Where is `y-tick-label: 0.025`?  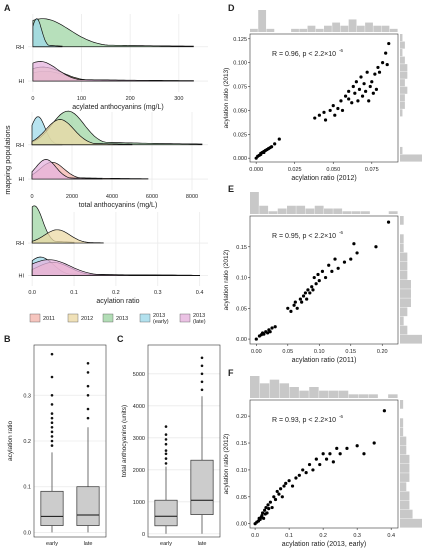 y-tick-label: 0.025 is located at coordinates (240, 135).